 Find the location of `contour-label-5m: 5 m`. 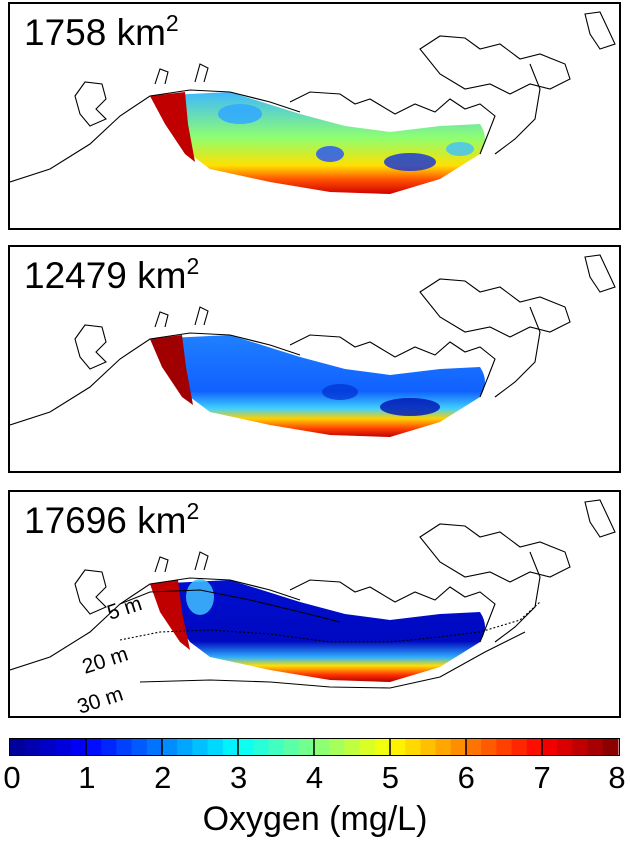

contour-label-5m: 5 m is located at coordinates (124, 608).